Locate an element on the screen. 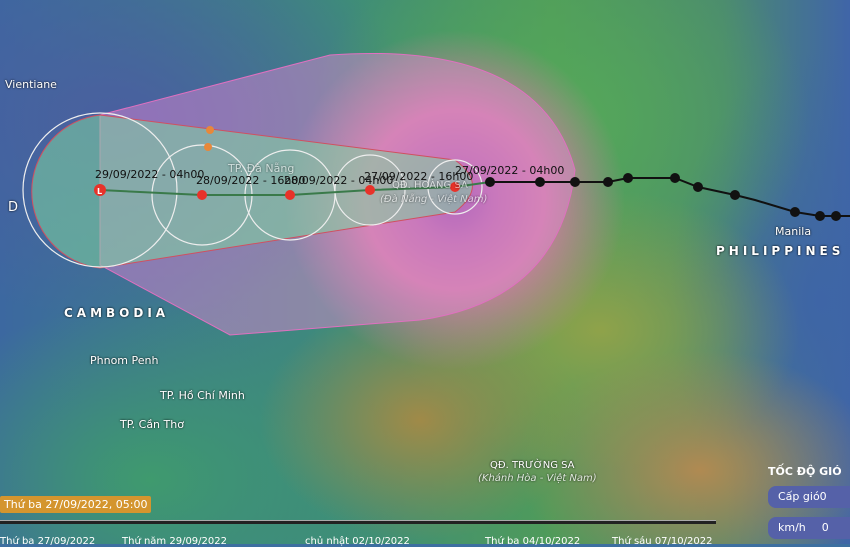  low-pressure-letter: L is located at coordinates (99, 191).